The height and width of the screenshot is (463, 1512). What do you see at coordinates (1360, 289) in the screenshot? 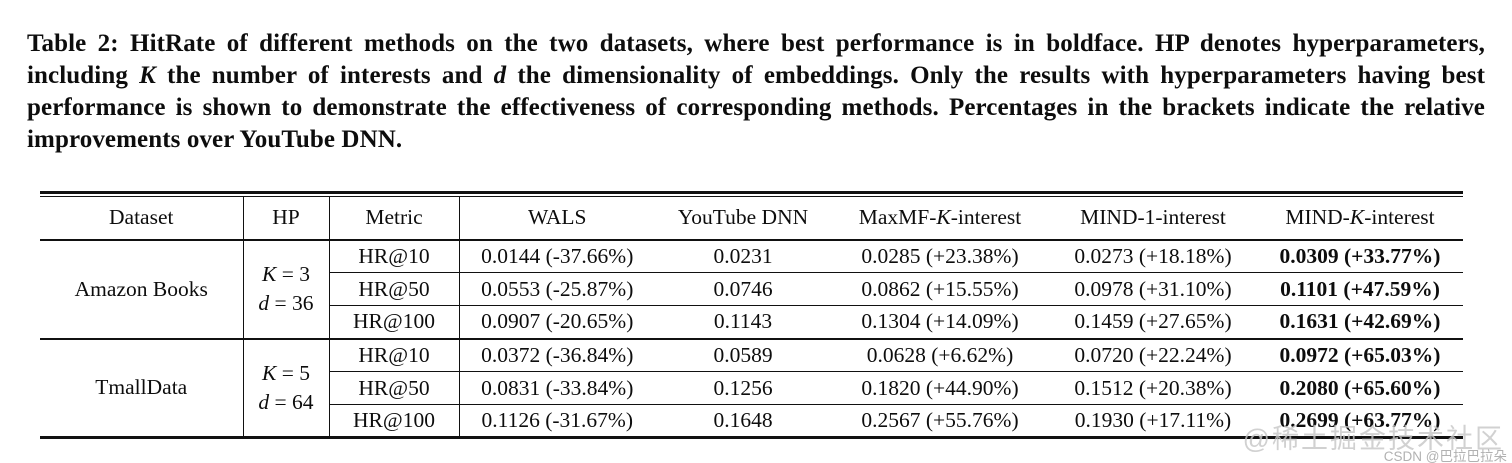
I see `value-cell-mind-k-best: 0.1101 (+47.59%)` at bounding box center [1360, 289].